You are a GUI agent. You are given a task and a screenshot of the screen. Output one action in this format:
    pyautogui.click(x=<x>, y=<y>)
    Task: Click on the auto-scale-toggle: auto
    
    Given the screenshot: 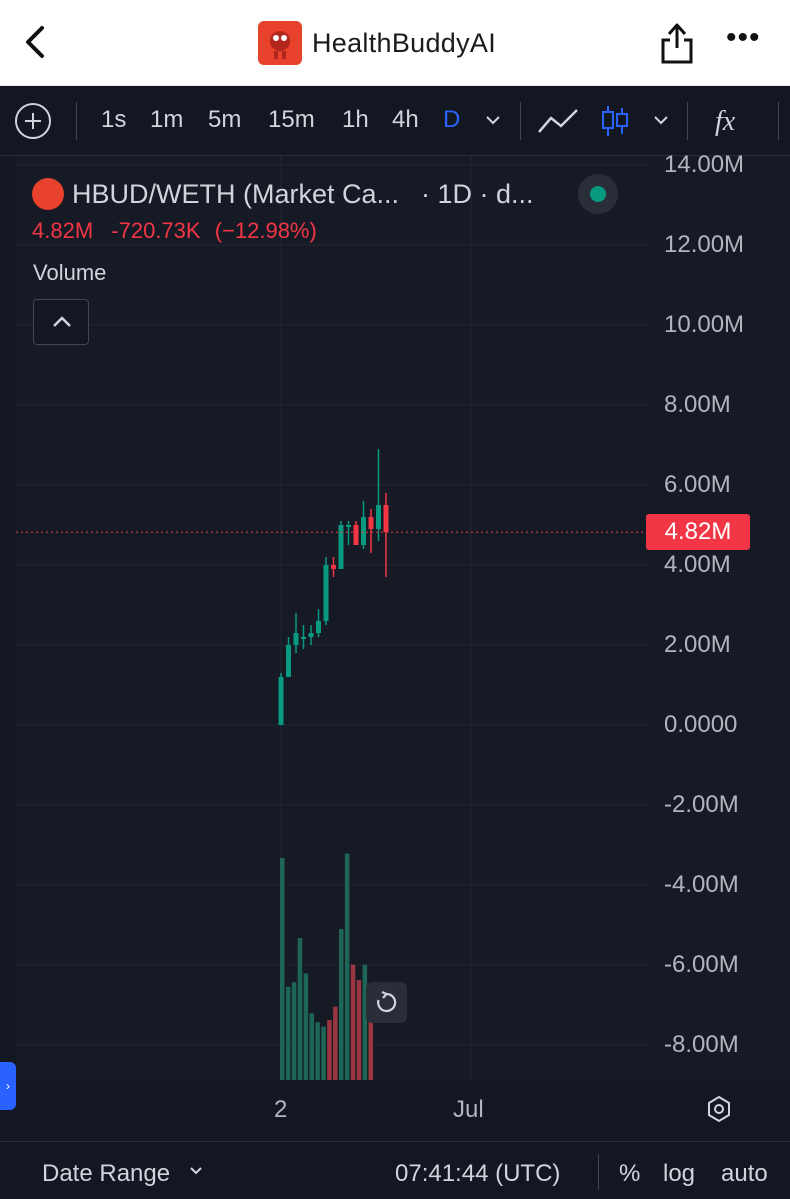 What is the action you would take?
    pyautogui.click(x=744, y=1173)
    